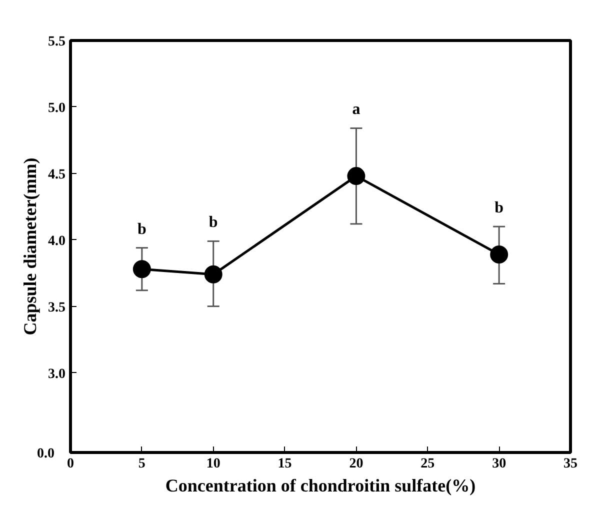 Image resolution: width=595 pixels, height=522 pixels. I want to click on y-tick-label: 3.5, so click(57, 308).